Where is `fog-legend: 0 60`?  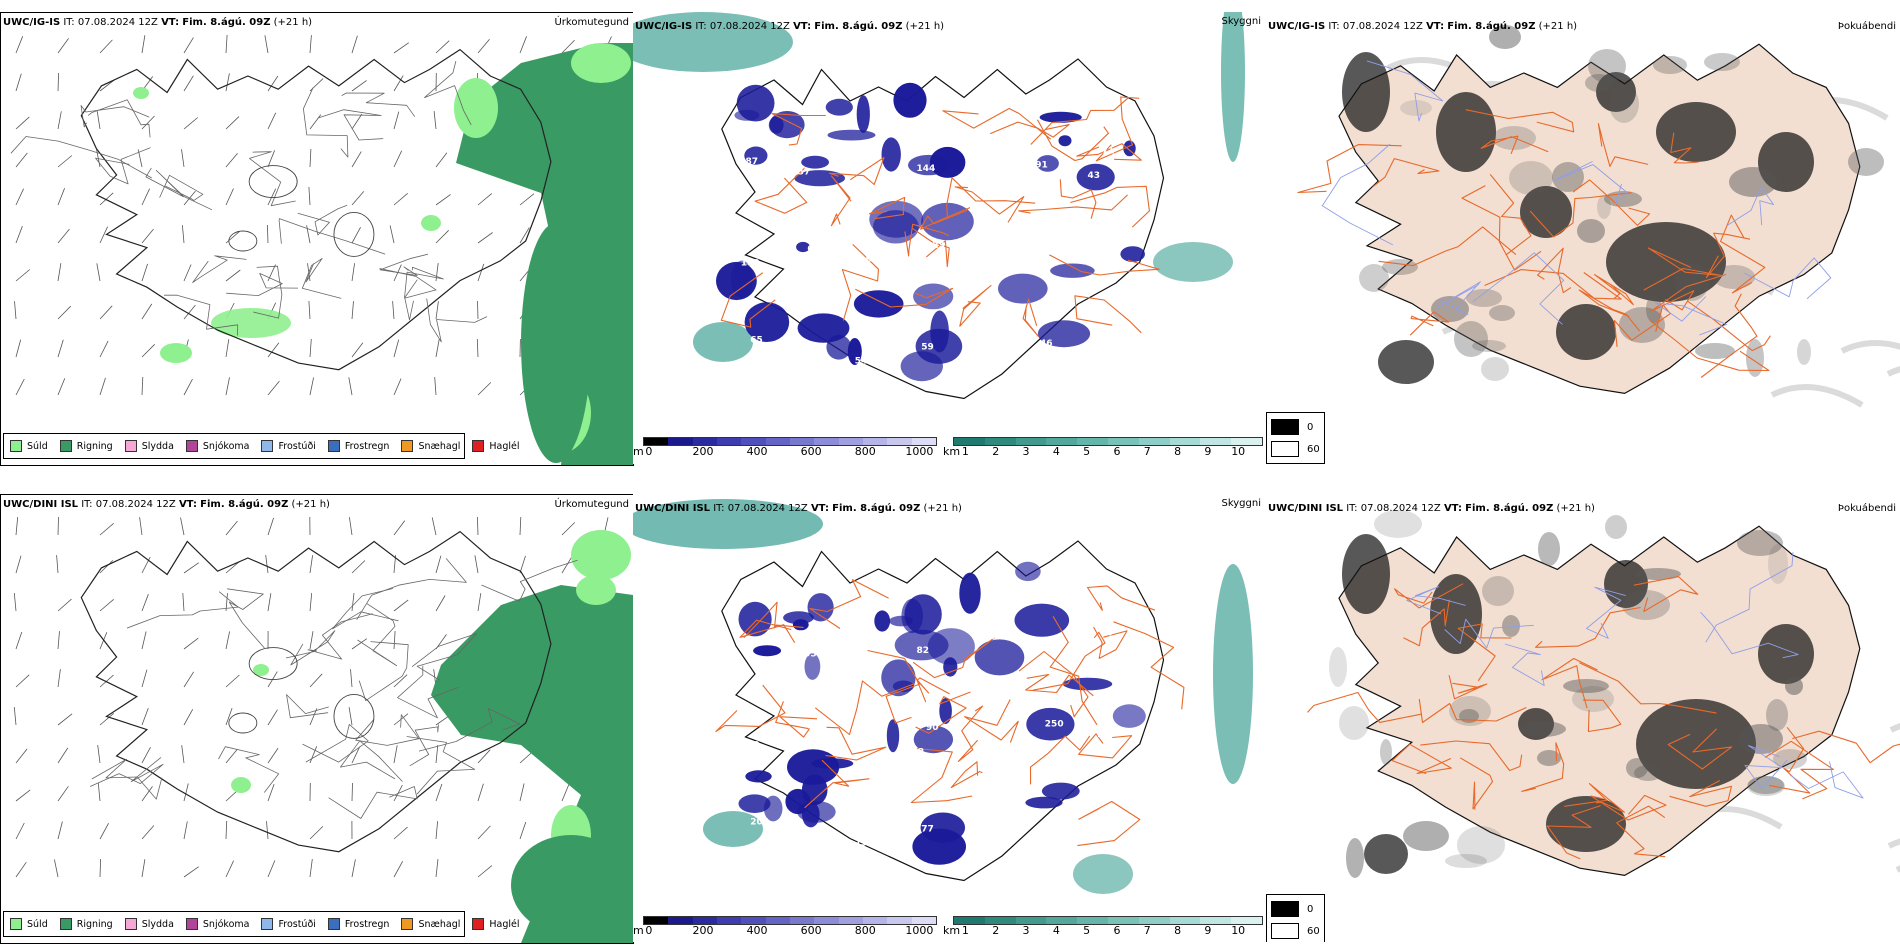 fog-legend: 0 60 is located at coordinates (1295, 438).